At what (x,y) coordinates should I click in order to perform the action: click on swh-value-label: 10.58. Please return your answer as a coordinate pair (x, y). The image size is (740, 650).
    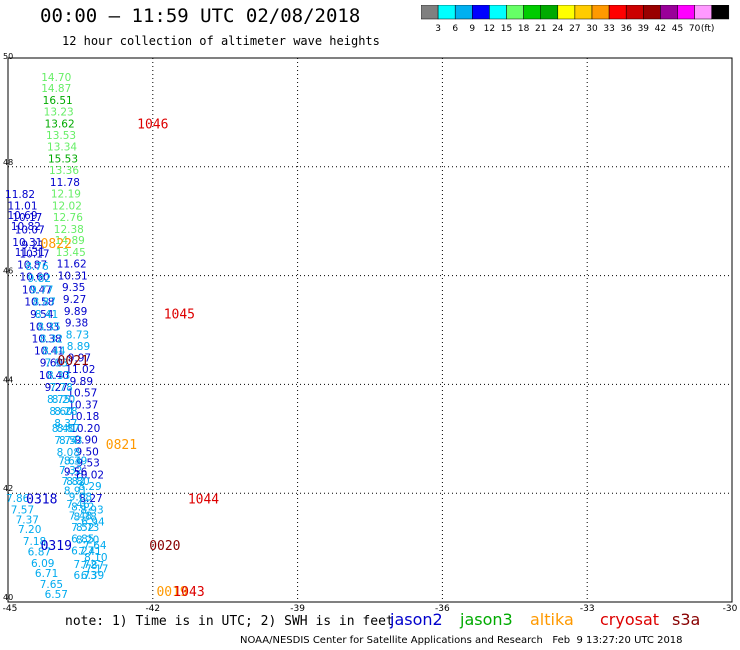
    Looking at the image, I should click on (39, 303).